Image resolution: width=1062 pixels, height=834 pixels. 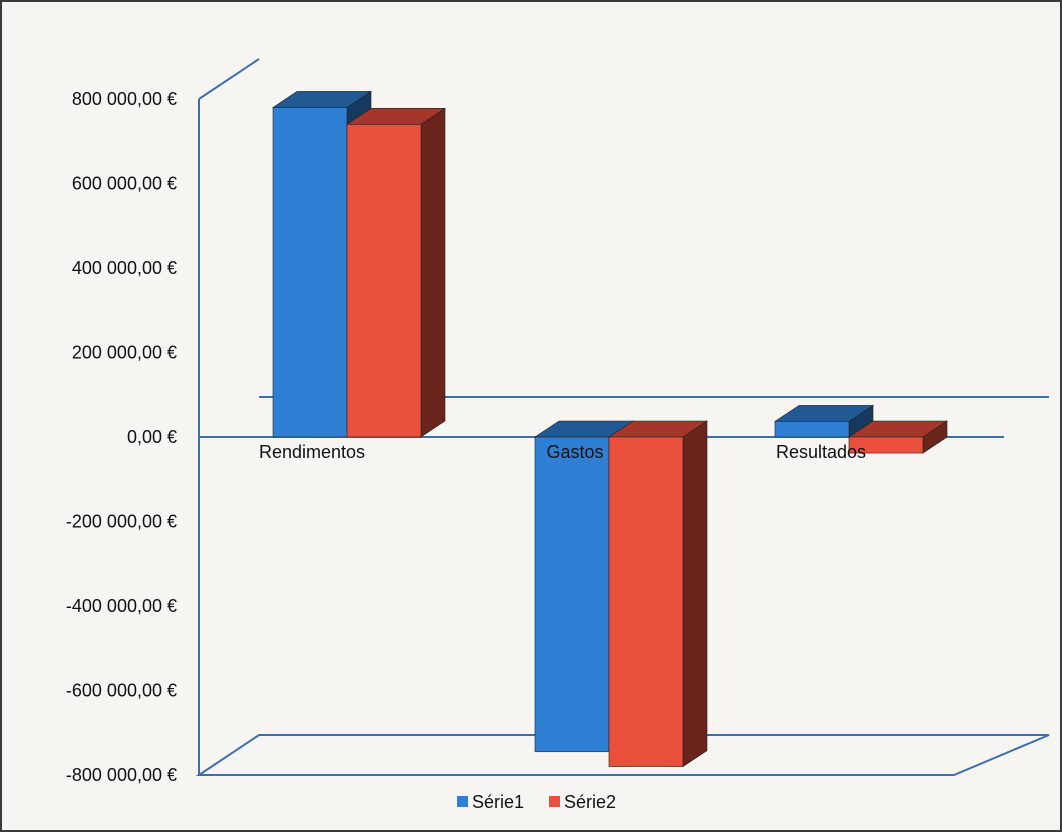 What do you see at coordinates (312, 452) in the screenshot?
I see `category-label: Rendimentos` at bounding box center [312, 452].